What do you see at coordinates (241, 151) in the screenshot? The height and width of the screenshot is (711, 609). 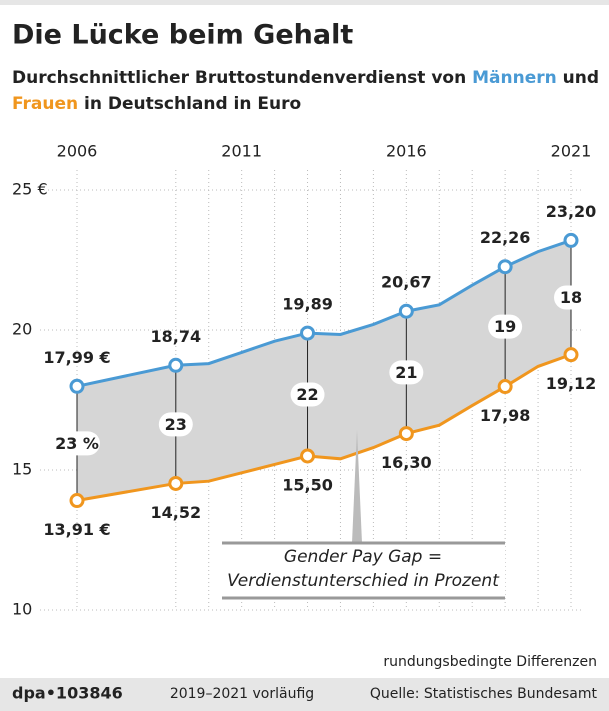 I see `x-tick-label: 2011` at bounding box center [241, 151].